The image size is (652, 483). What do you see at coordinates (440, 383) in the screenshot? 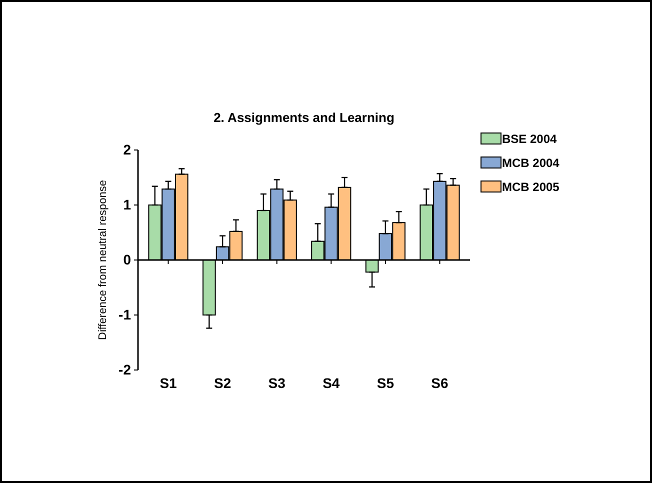
I see `x-tick-label: S6` at bounding box center [440, 383].